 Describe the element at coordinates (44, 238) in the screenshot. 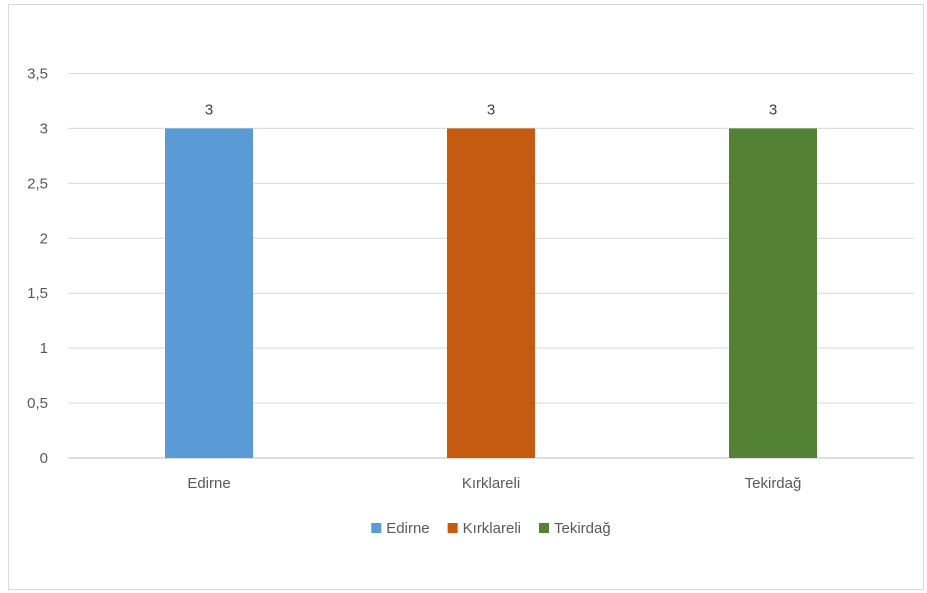

I see `y-tick-label: 2` at that location.